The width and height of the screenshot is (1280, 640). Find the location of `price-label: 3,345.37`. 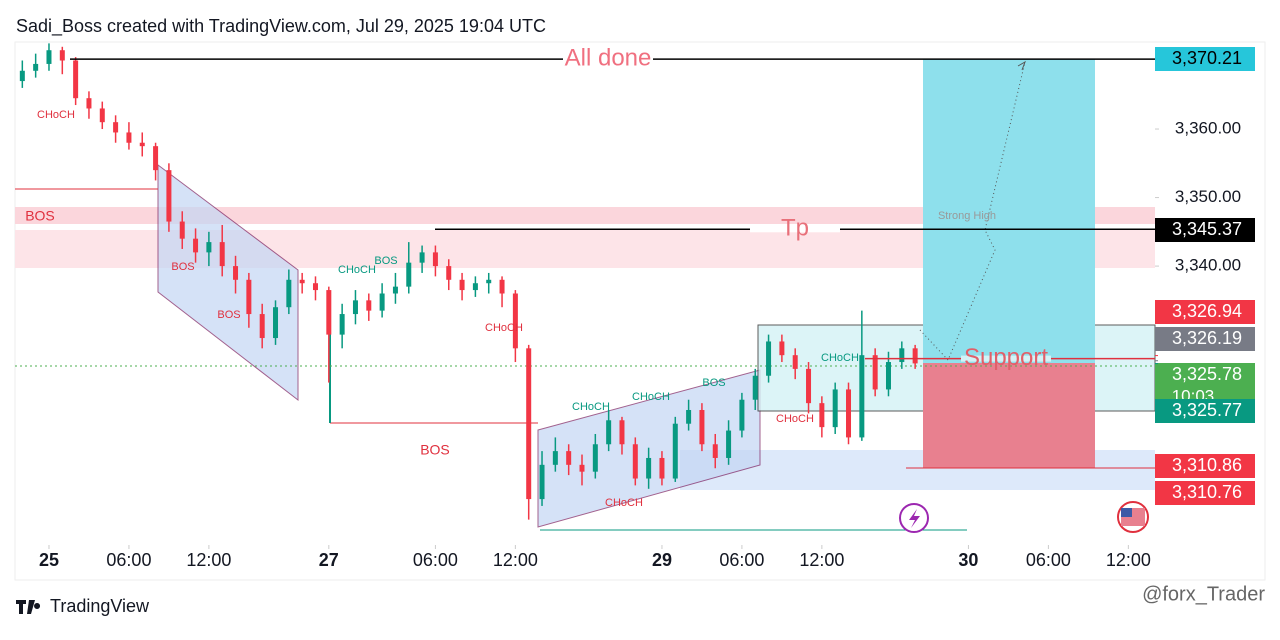

price-label: 3,345.37 is located at coordinates (1207, 229).